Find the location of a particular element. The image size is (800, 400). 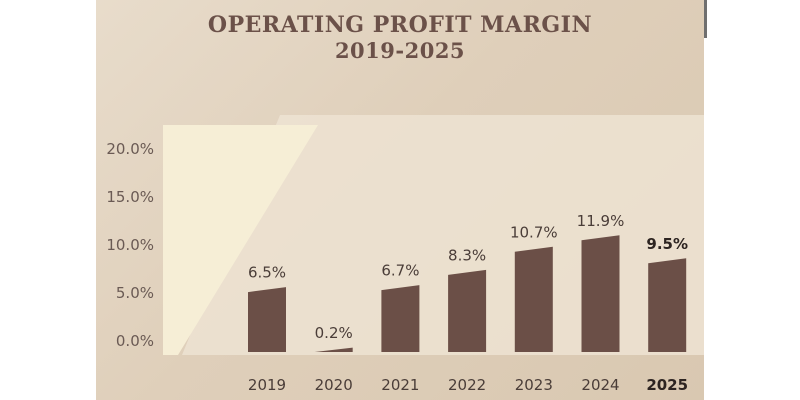

bar-2023 is located at coordinates (533, 299).